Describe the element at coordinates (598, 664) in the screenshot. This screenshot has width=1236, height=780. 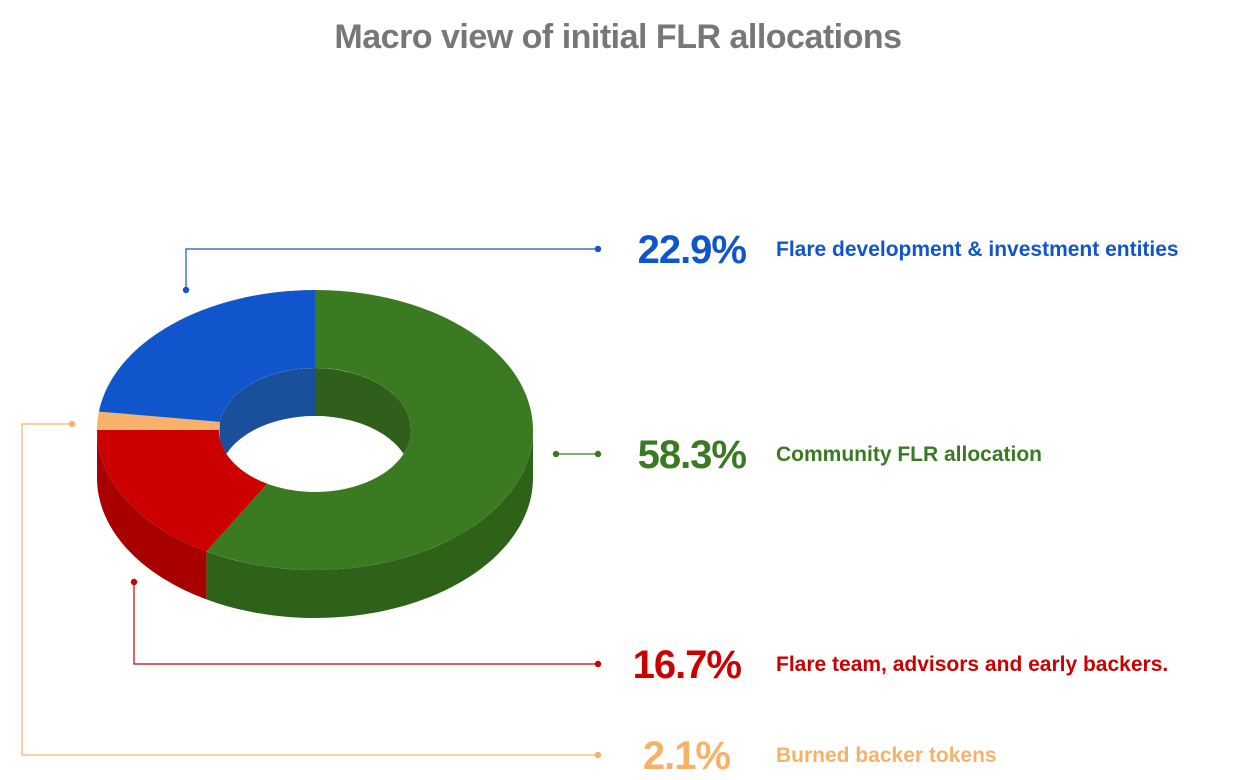
I see `leader-end-dot-flare-team-advisors-and-early-backers` at that location.